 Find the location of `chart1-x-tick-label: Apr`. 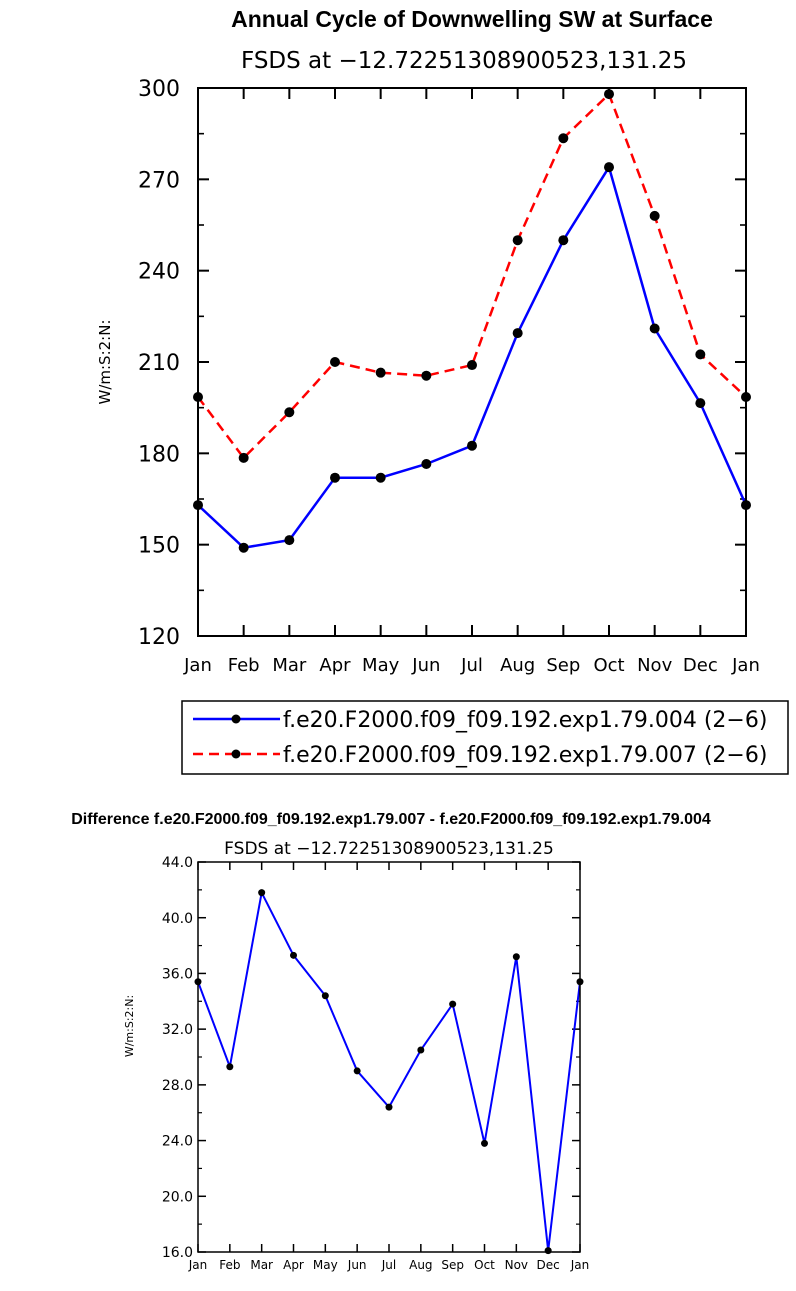

chart1-x-tick-label: Apr is located at coordinates (335, 665).